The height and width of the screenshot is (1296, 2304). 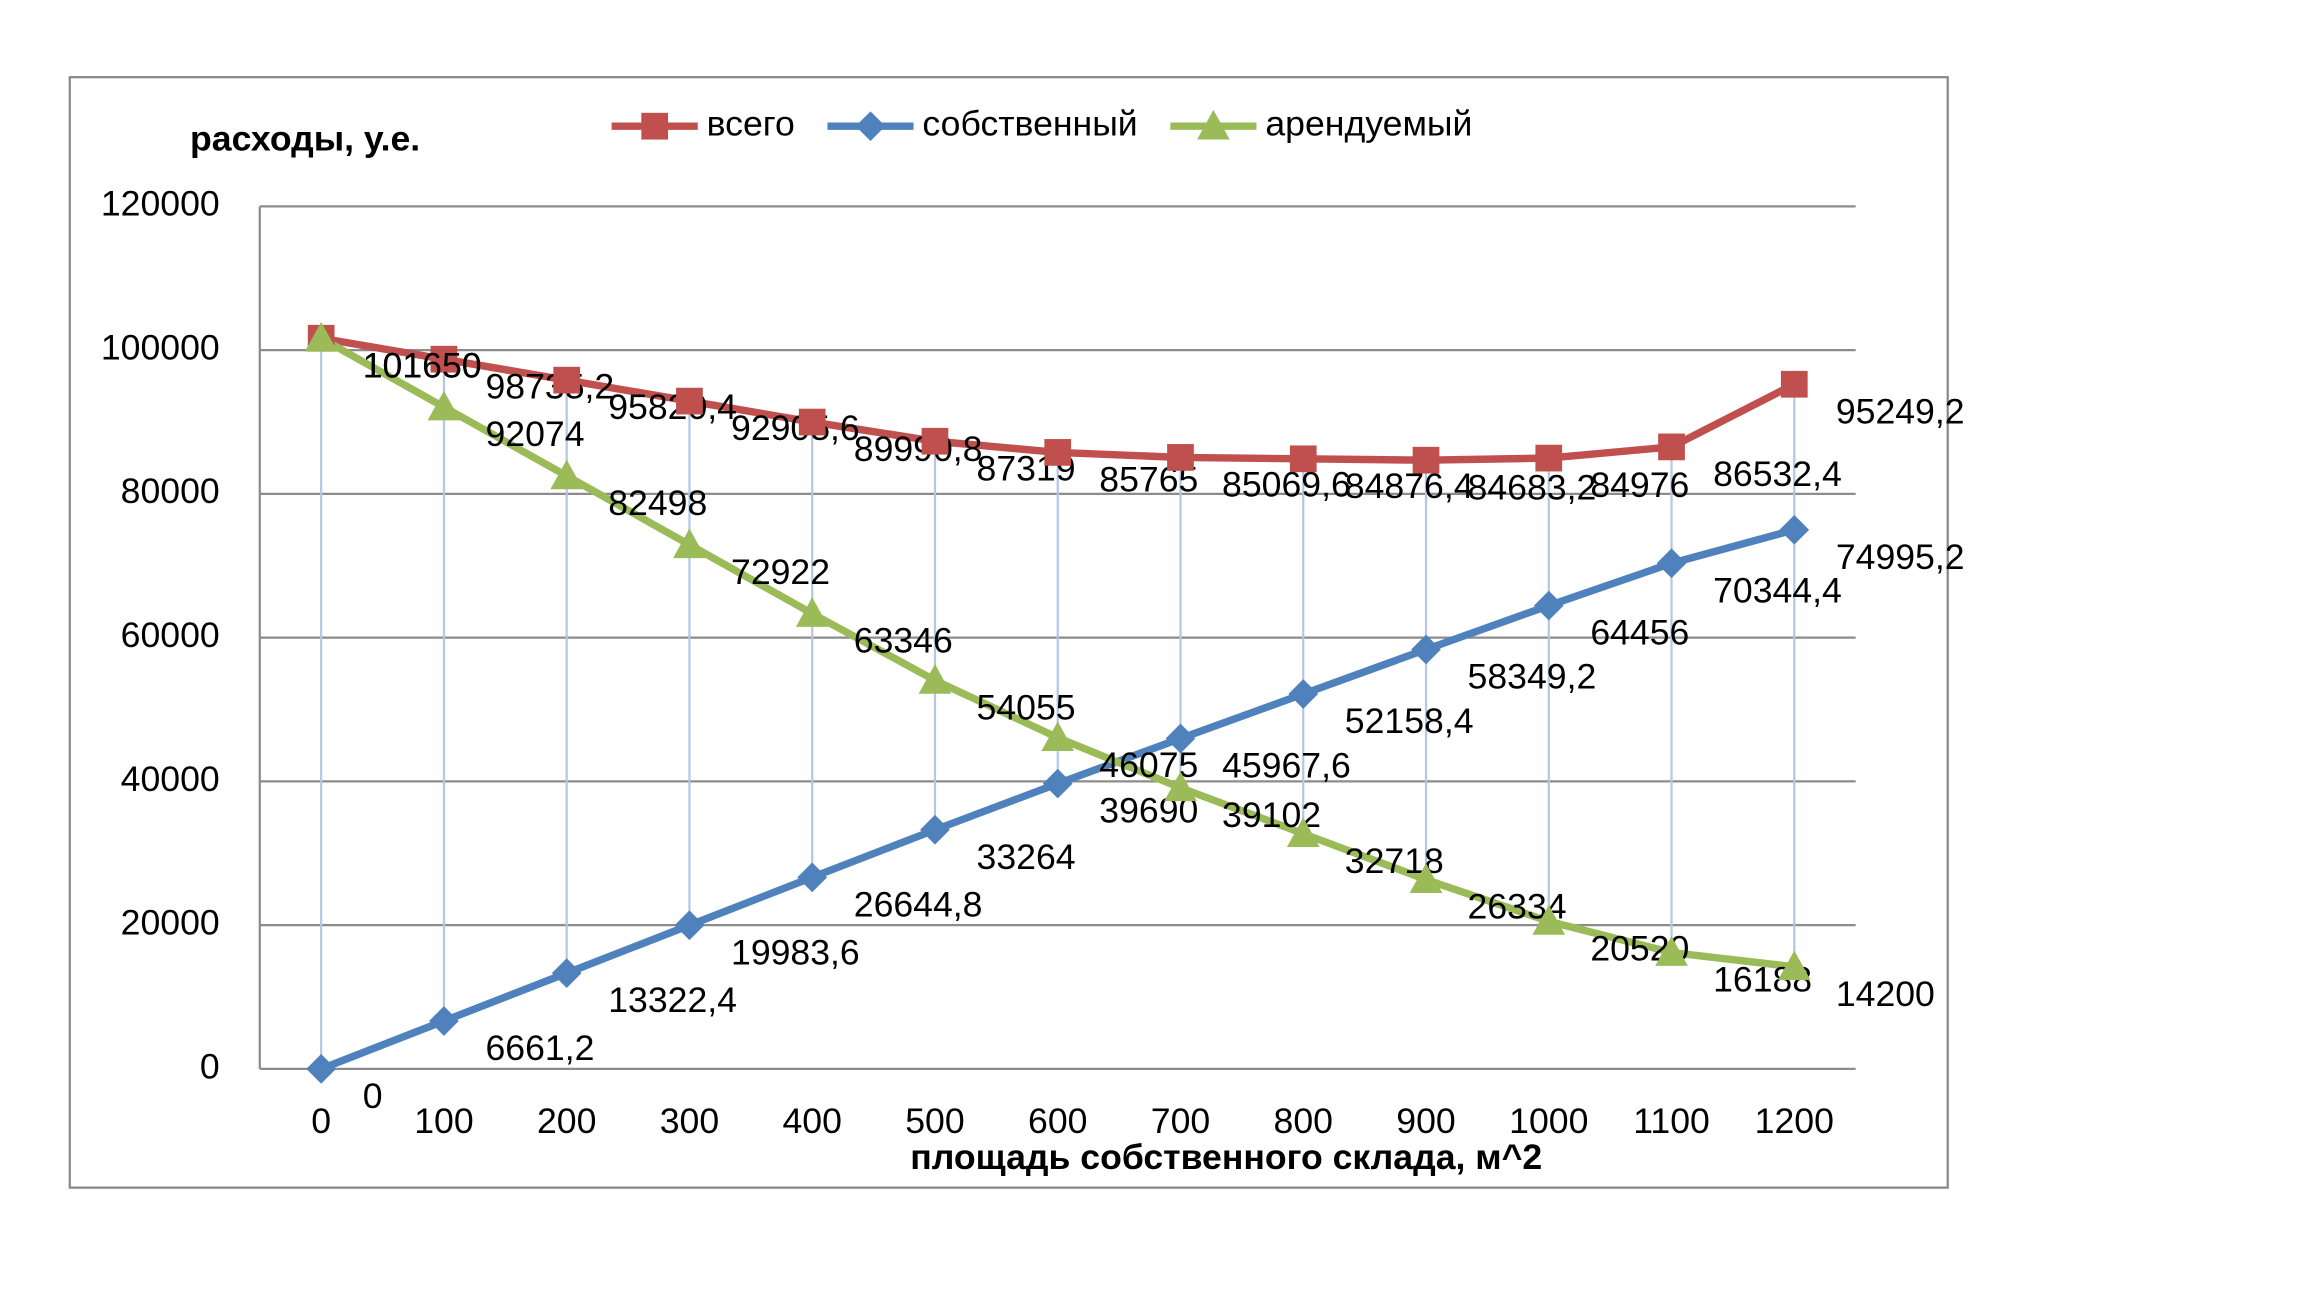 I want to click on data-label: 33264, so click(x=1026, y=857).